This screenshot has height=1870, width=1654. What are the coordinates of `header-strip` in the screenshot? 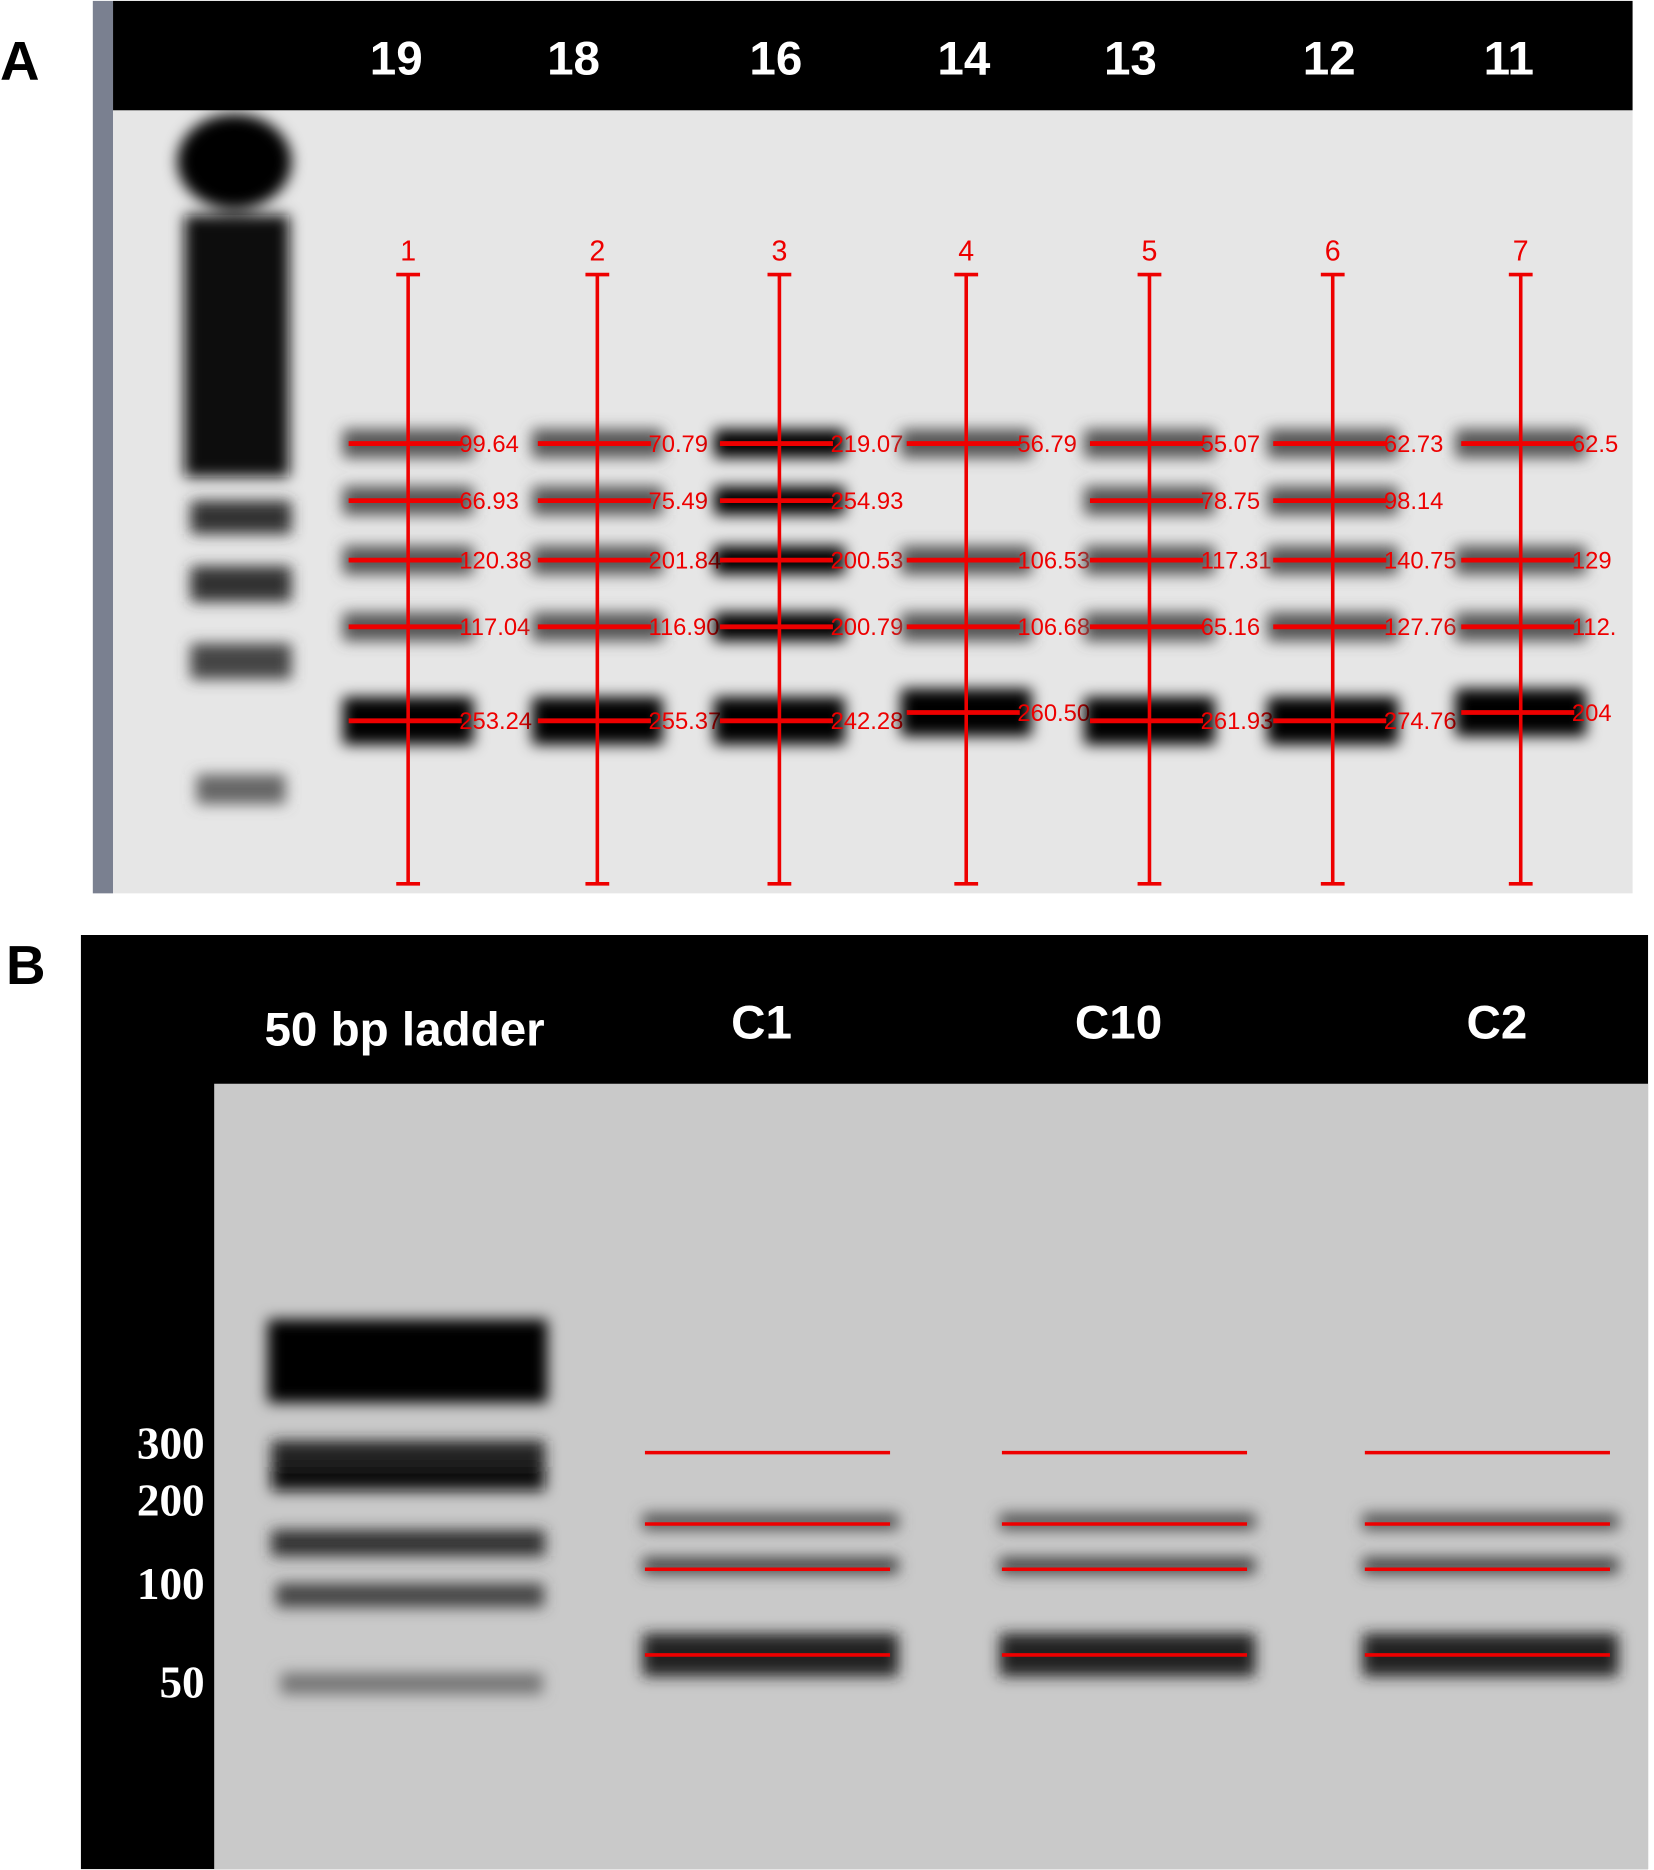 It's located at (873, 55).